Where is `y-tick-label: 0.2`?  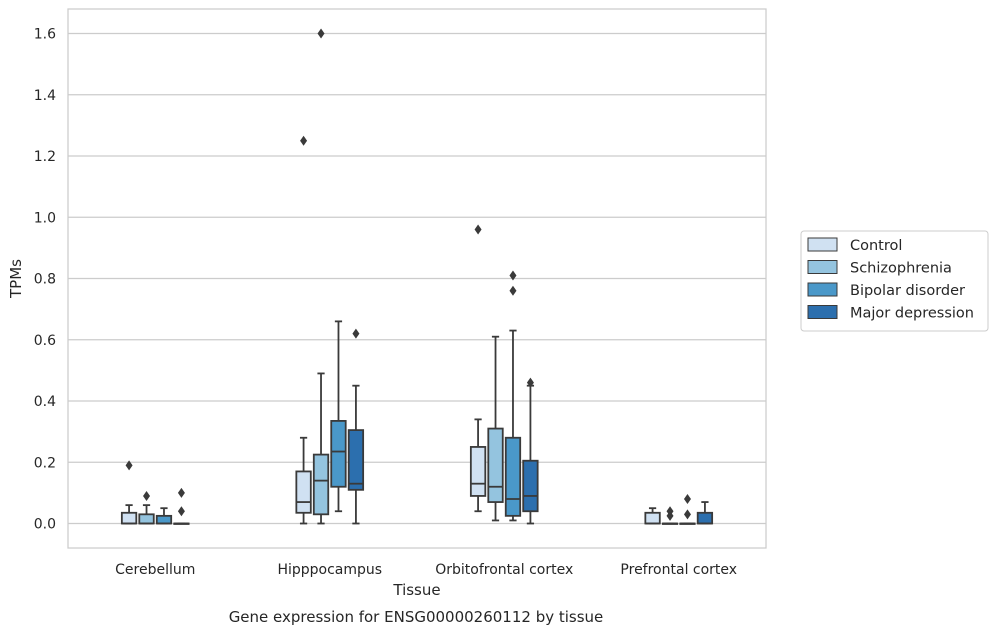
y-tick-label: 0.2 is located at coordinates (45, 463).